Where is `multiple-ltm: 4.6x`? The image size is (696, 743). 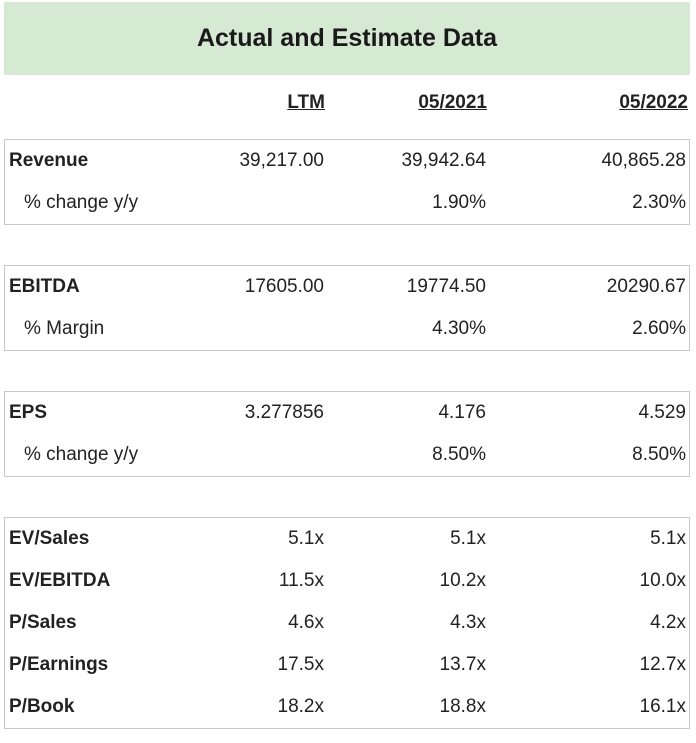
multiple-ltm: 4.6x is located at coordinates (306, 622).